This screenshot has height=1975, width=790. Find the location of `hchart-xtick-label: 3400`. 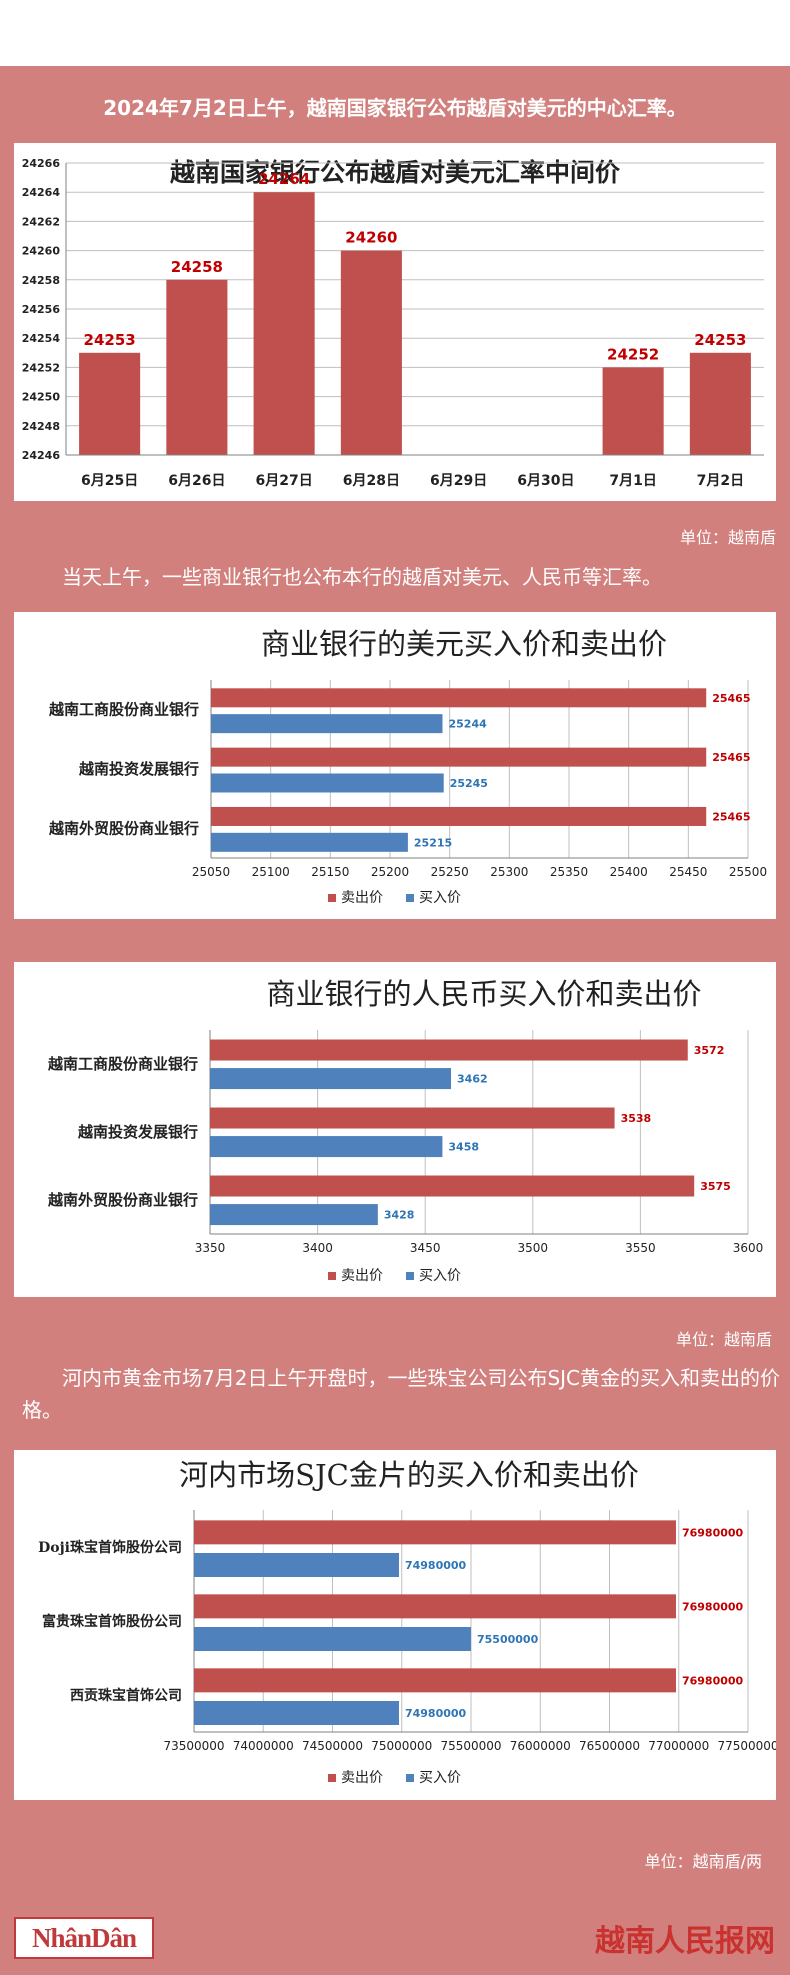

hchart-xtick-label: 3400 is located at coordinates (317, 1248).